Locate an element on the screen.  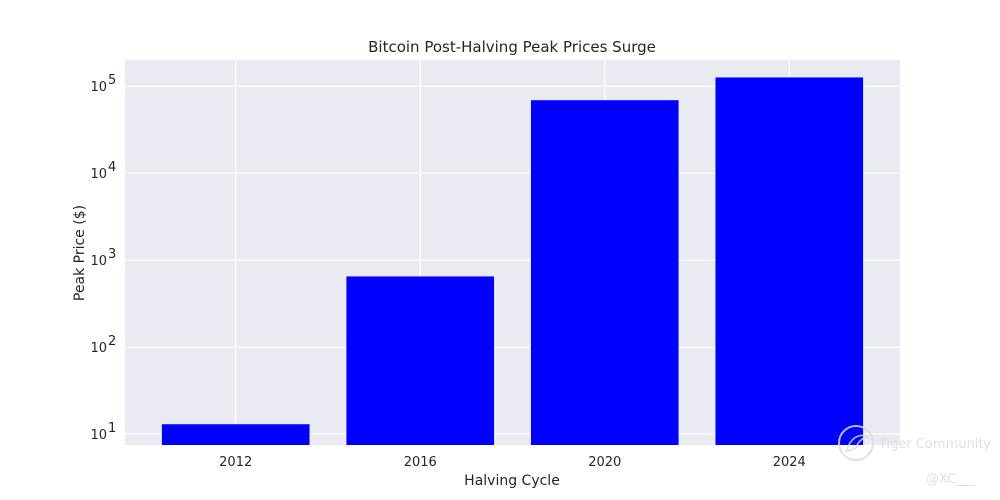
x-tick-label: 2020 is located at coordinates (604, 462).